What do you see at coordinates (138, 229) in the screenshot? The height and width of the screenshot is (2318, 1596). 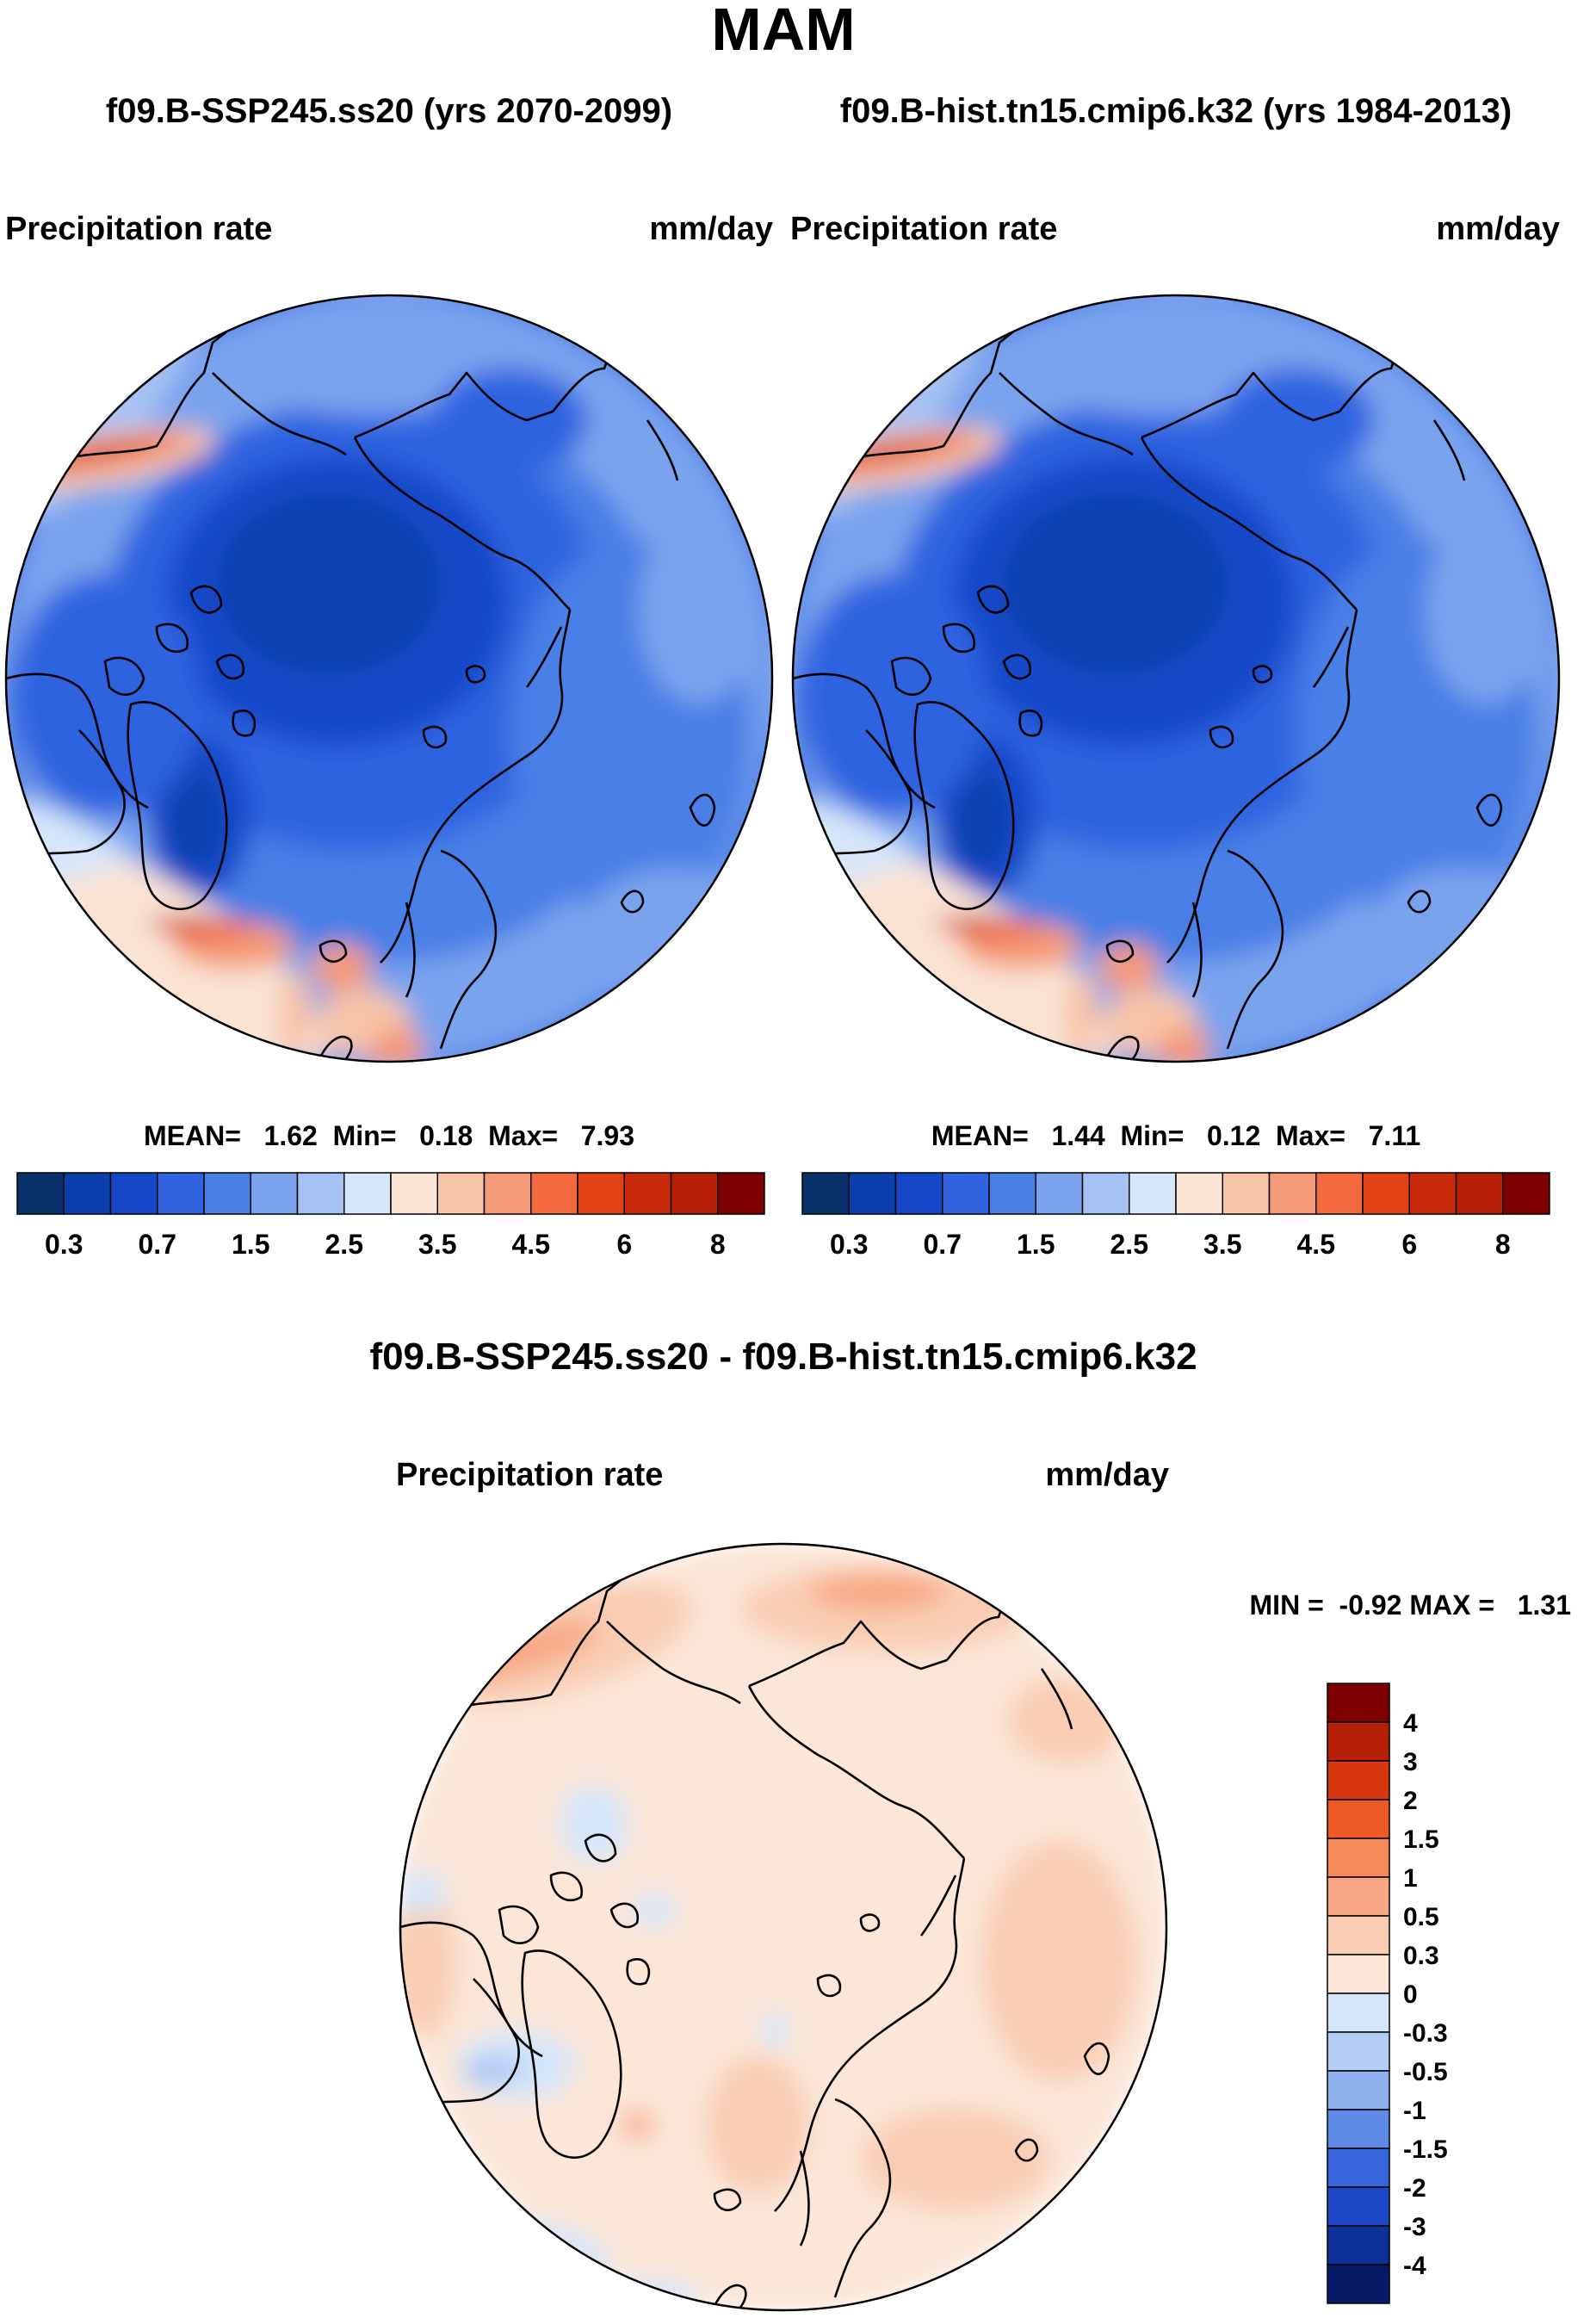 I see `left-variable-label: Precipitation rate` at bounding box center [138, 229].